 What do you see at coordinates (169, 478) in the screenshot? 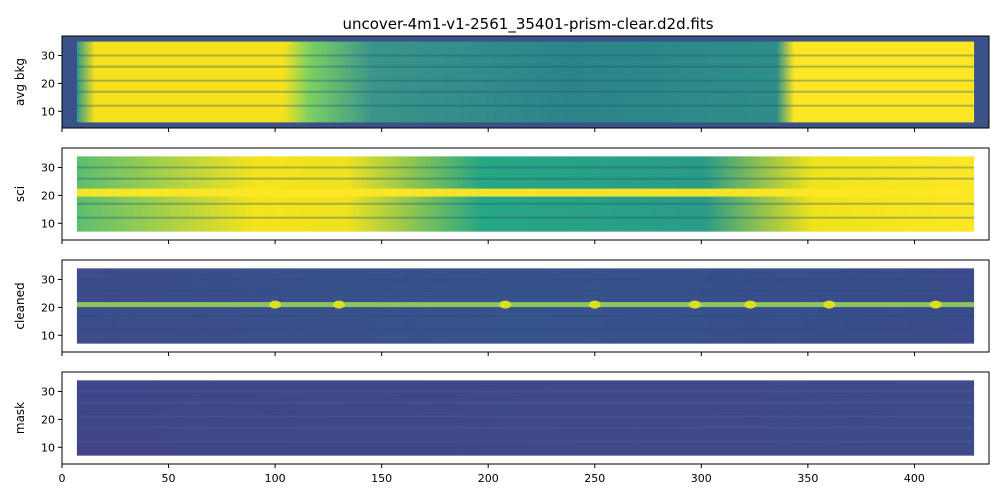
I see `x-tick-label: 50` at bounding box center [169, 478].